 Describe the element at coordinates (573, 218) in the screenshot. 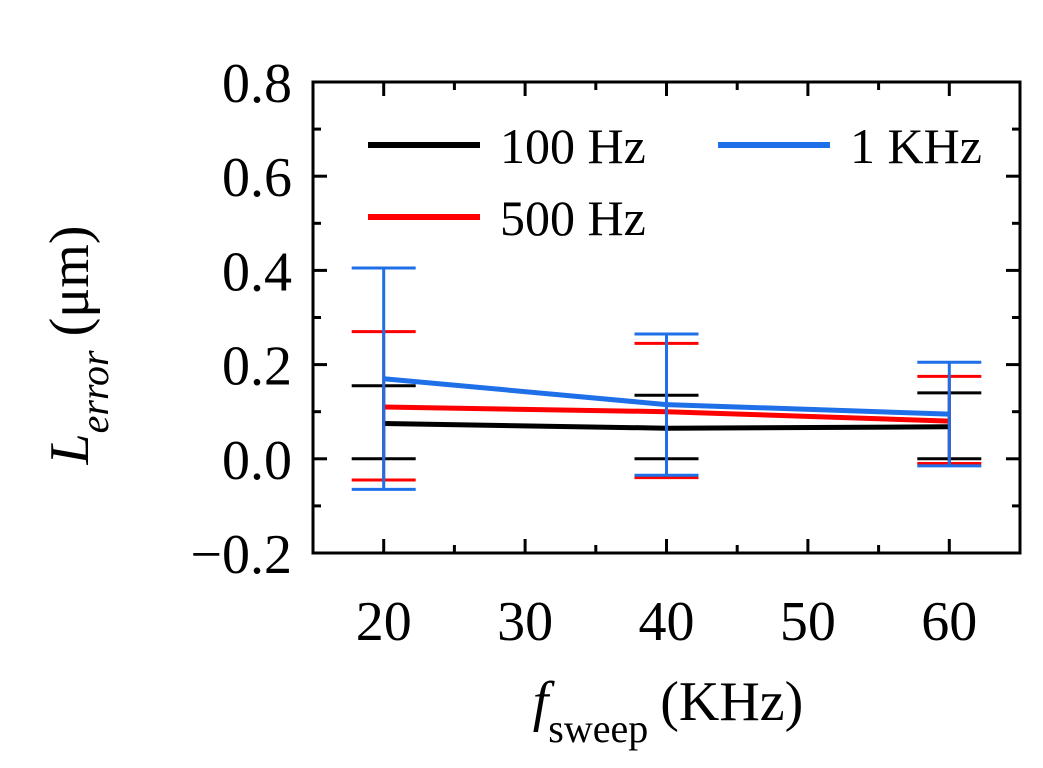

I see `legend-label-500-hz: 500 Hz` at that location.